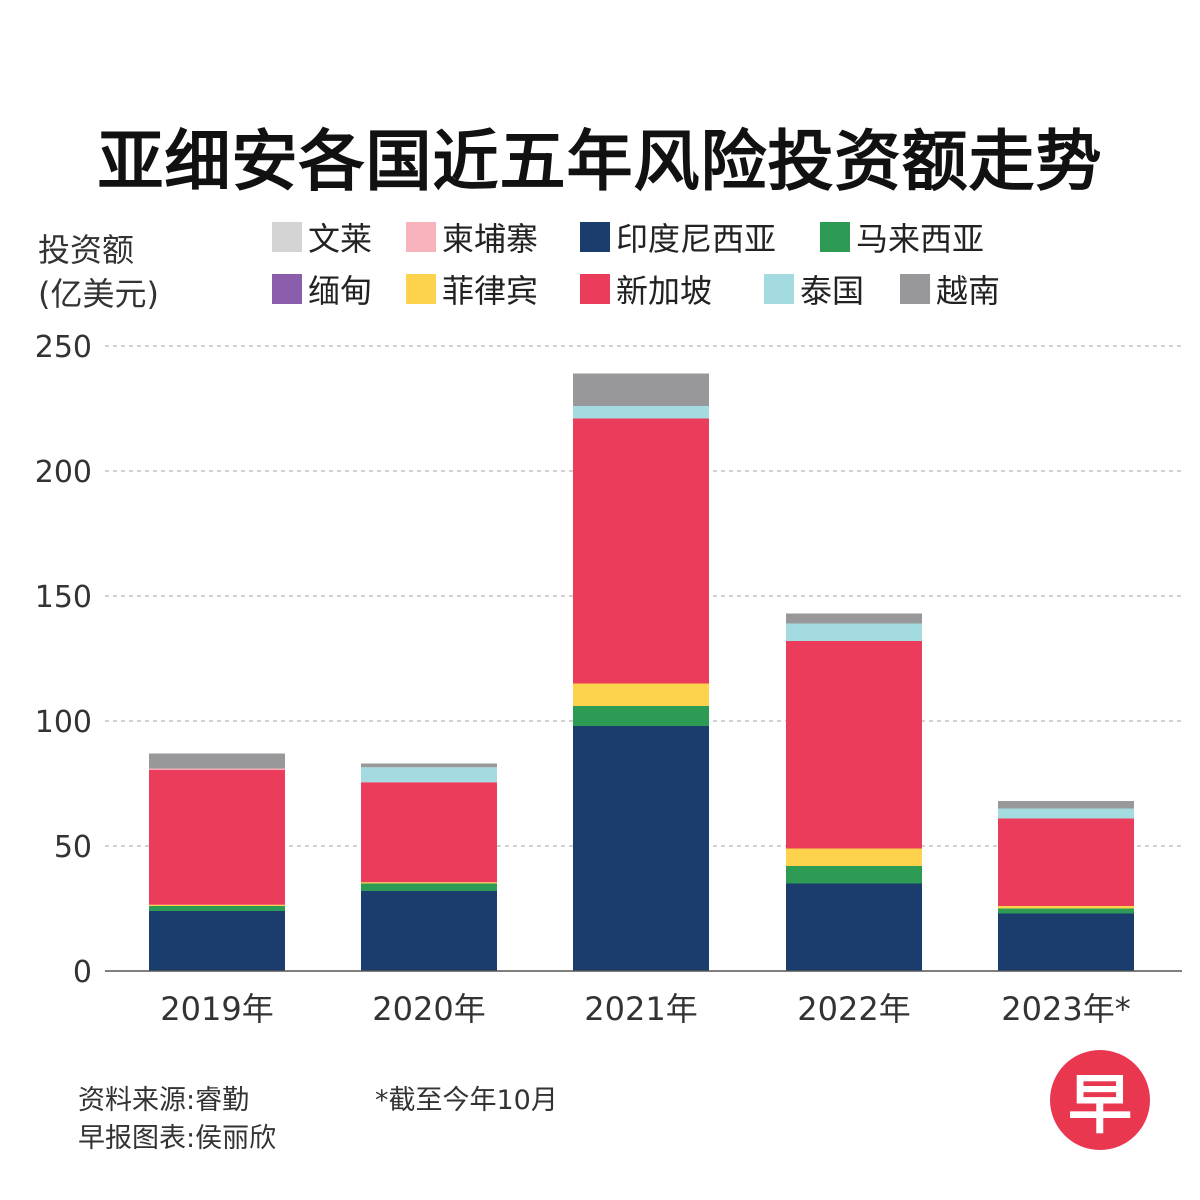 This screenshot has width=1200, height=1200. I want to click on footnote: *截至今年10月, so click(466, 1100).